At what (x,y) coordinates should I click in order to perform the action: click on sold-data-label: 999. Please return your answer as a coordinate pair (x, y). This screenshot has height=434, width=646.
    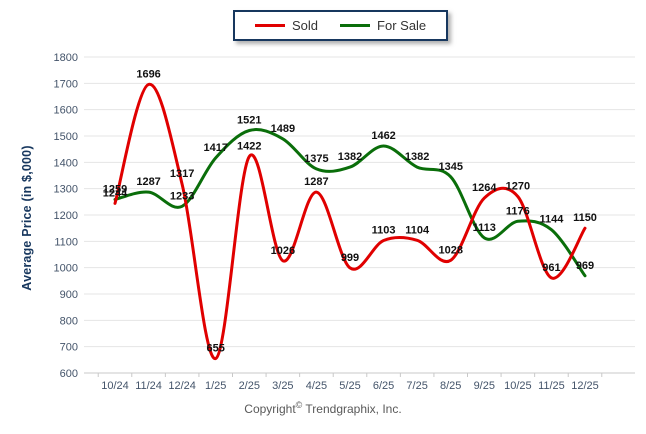
    Looking at the image, I should click on (350, 258).